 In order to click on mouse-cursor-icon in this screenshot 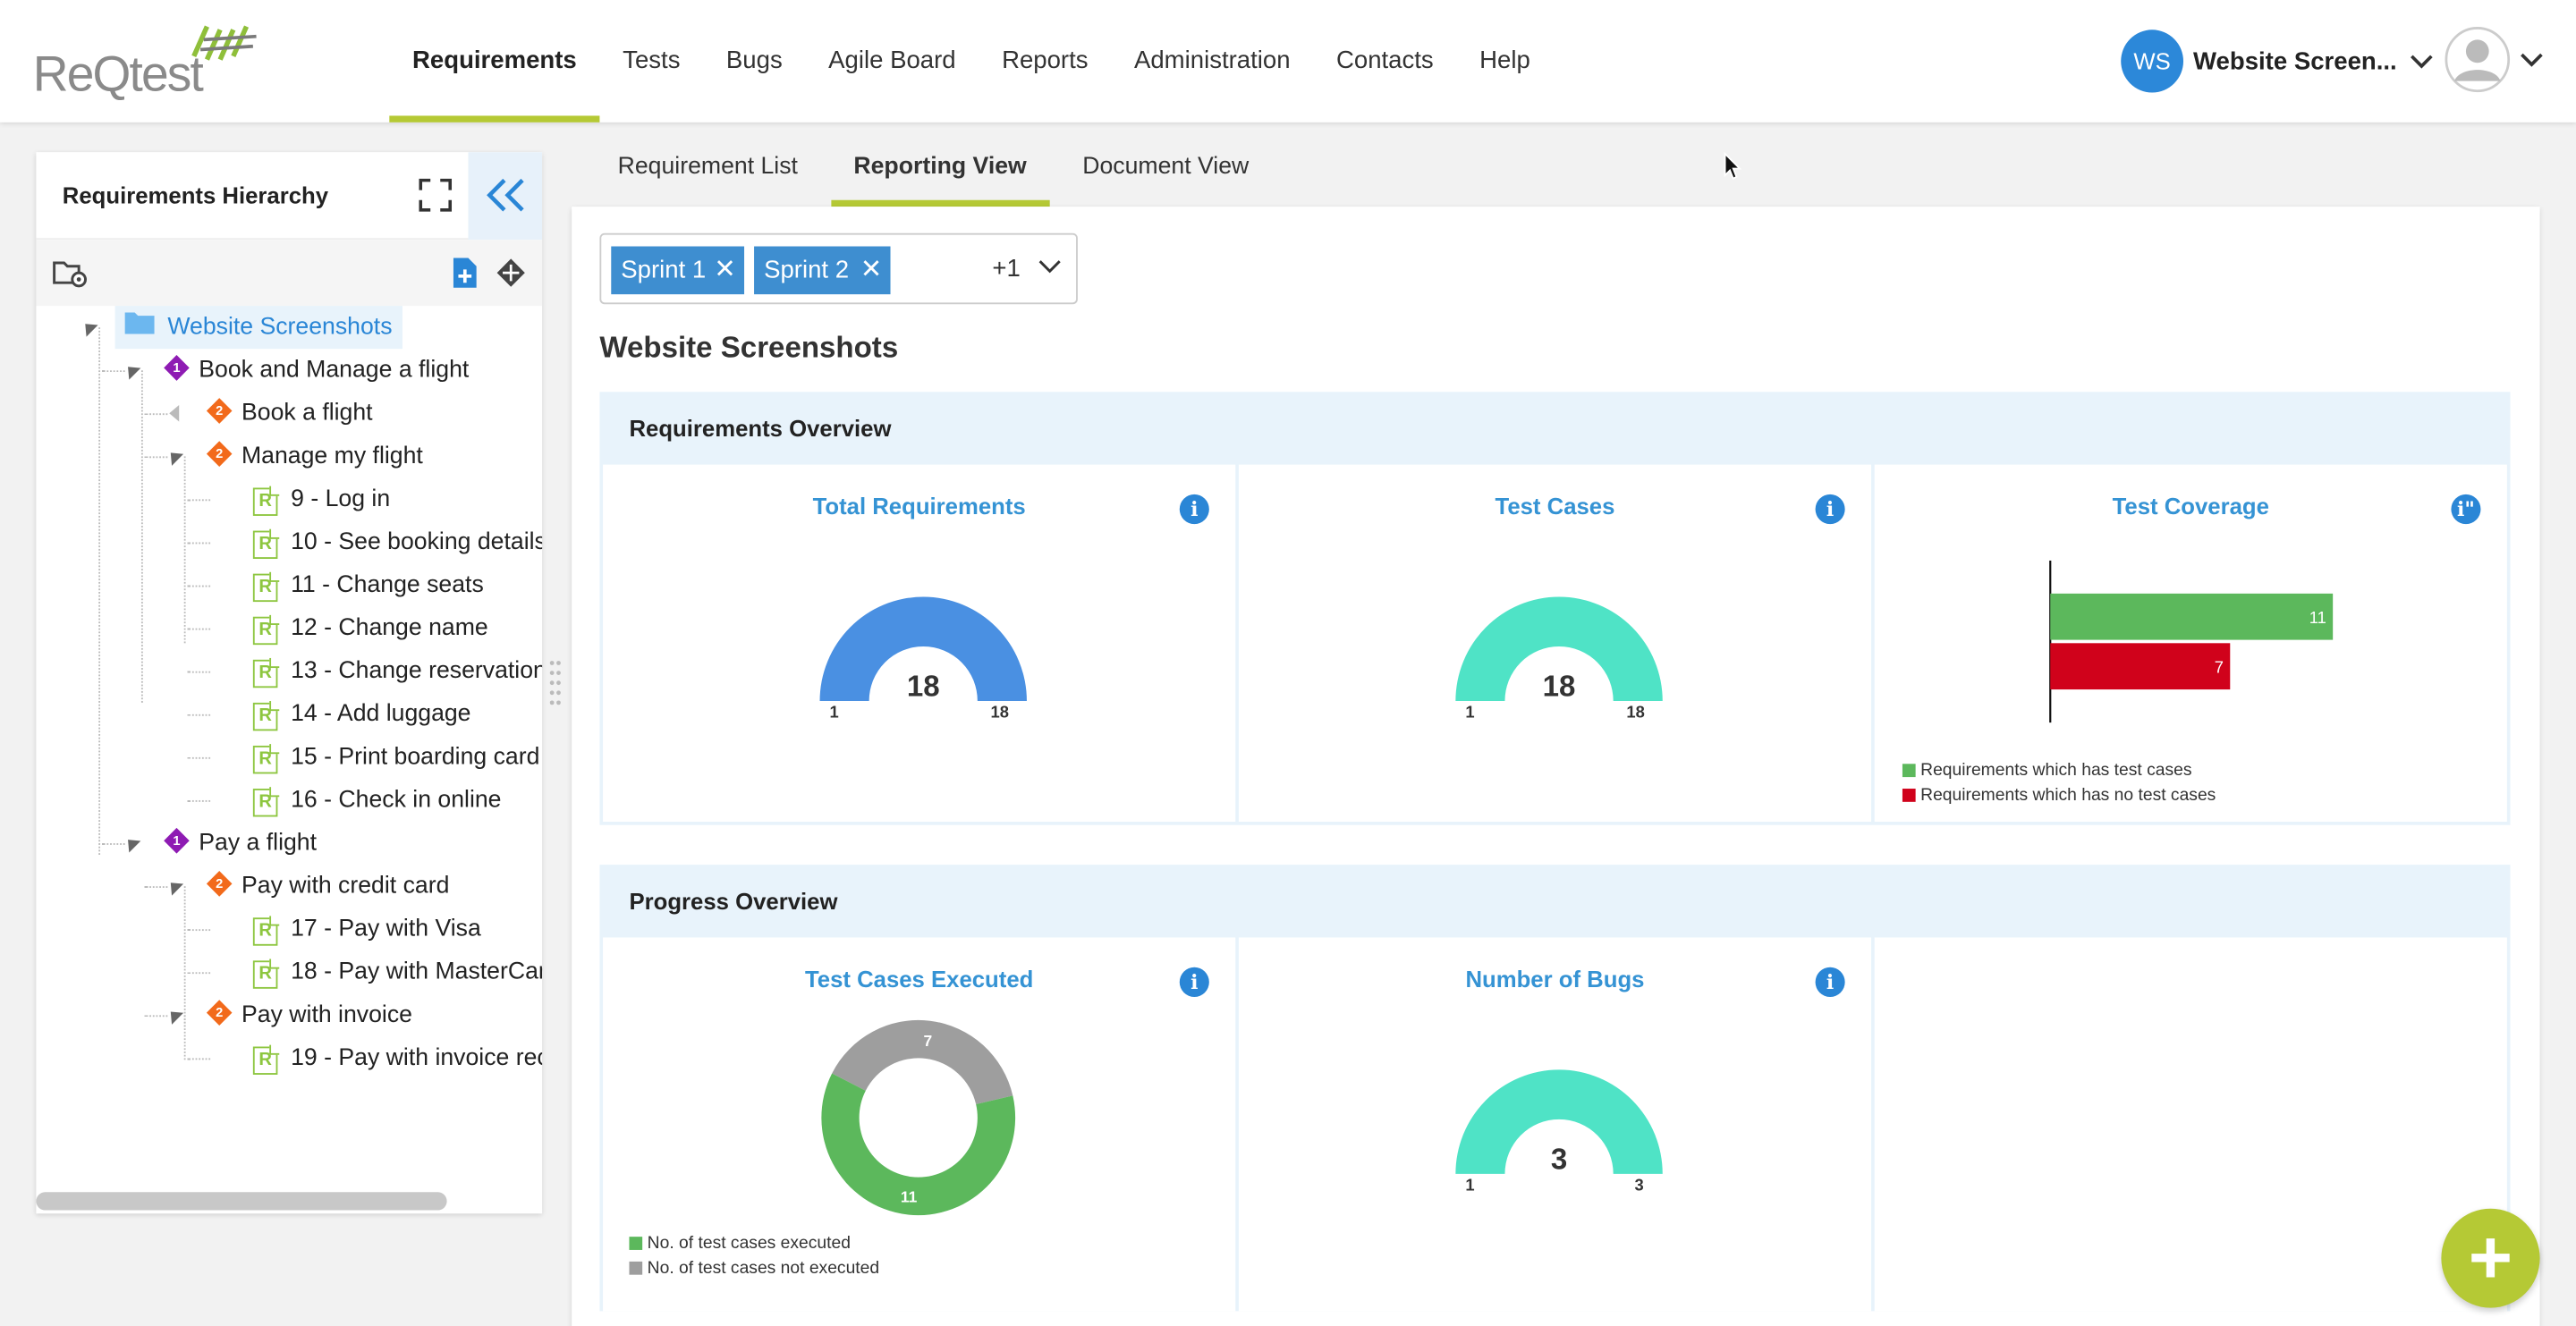, I will do `click(1733, 166)`.